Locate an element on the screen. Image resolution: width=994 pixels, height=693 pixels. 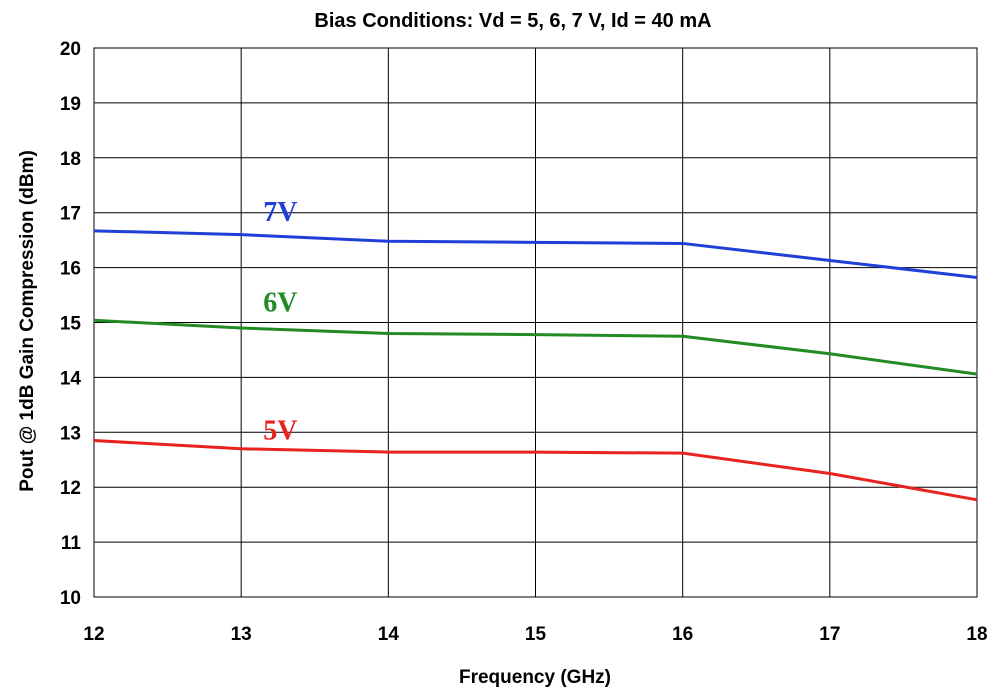
x-tick-label: 13 is located at coordinates (241, 634).